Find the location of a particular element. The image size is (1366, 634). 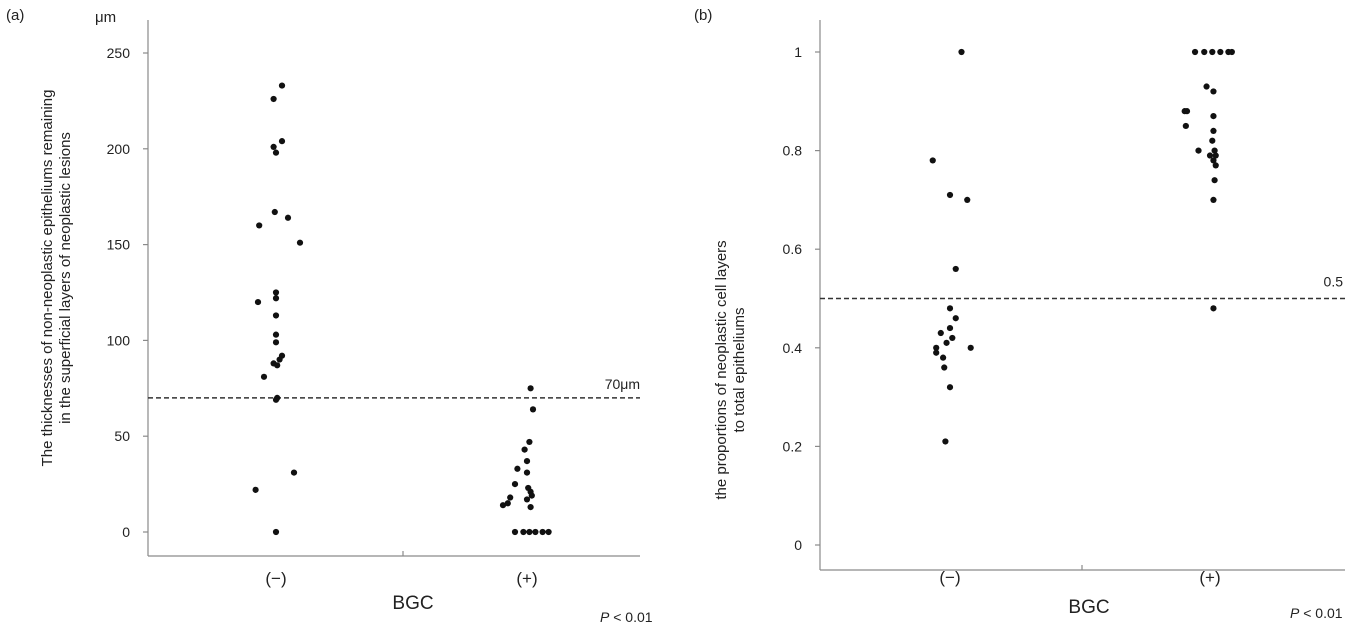

y-tick-label: 1 is located at coordinates (798, 52).